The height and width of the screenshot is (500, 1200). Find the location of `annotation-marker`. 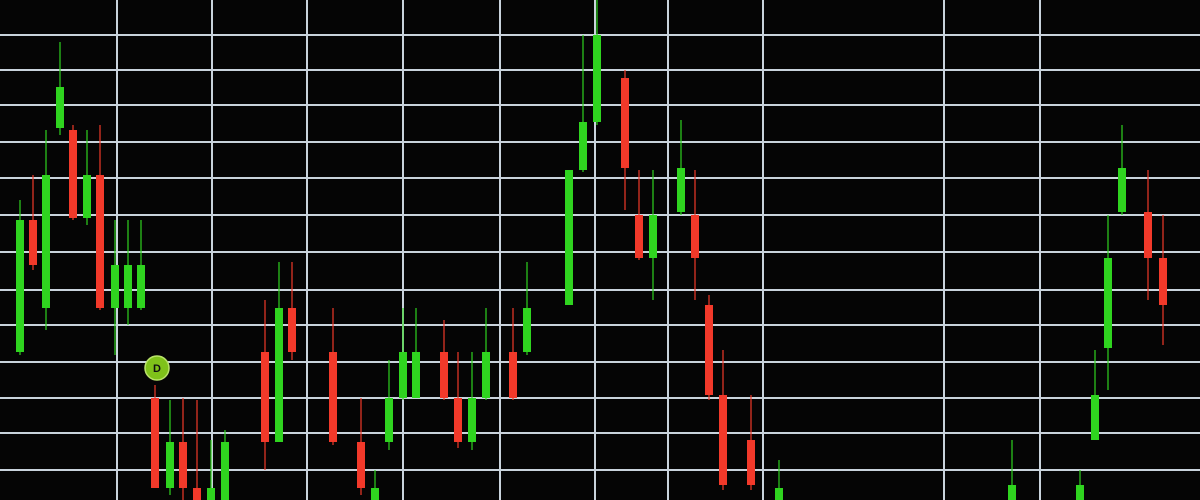

annotation-marker is located at coordinates (157, 368).